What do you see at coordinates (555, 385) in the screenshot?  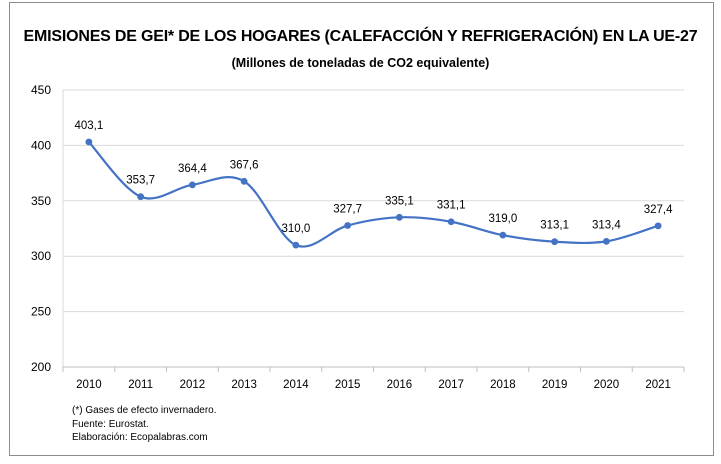 I see `x-tick-label: 2019` at bounding box center [555, 385].